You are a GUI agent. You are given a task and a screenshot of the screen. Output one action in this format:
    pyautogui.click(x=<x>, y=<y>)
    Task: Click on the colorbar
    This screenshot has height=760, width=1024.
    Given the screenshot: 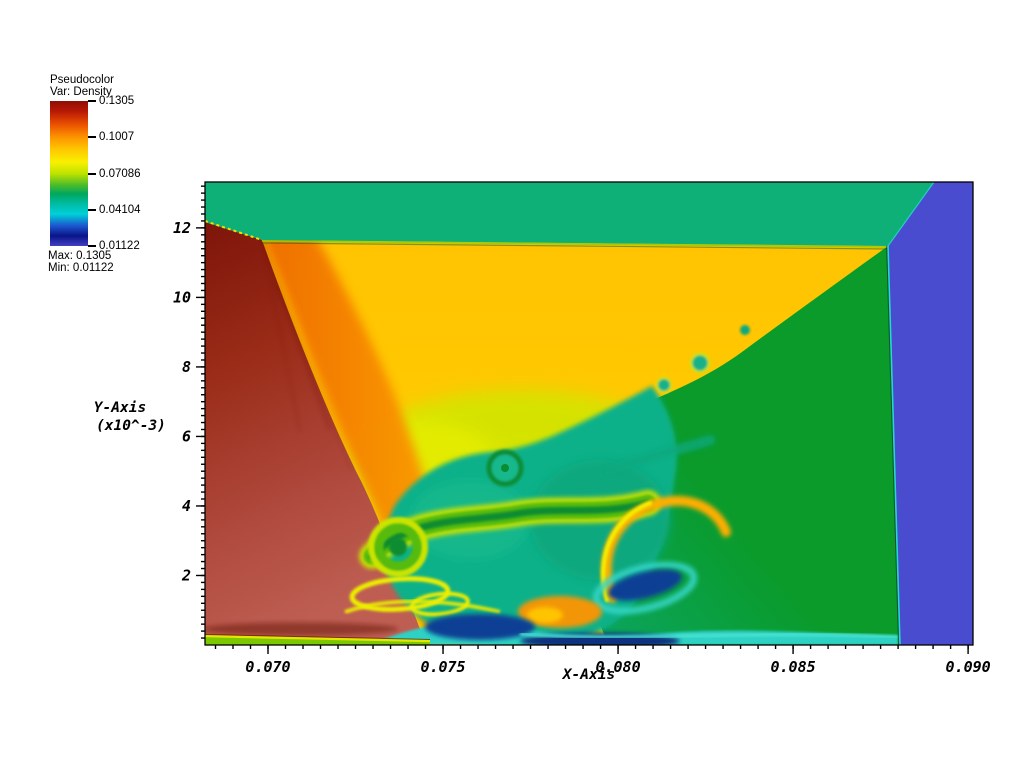 What is the action you would take?
    pyautogui.click(x=69, y=173)
    